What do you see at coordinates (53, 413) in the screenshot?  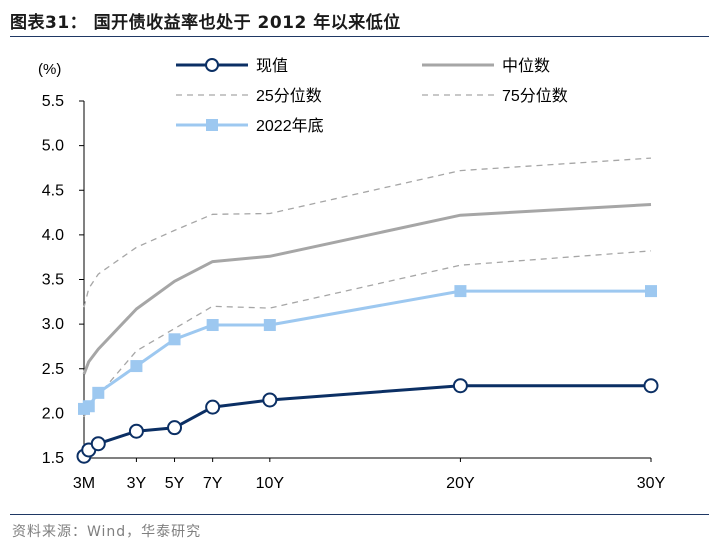 I see `y-tick-label: 2.0` at bounding box center [53, 413].